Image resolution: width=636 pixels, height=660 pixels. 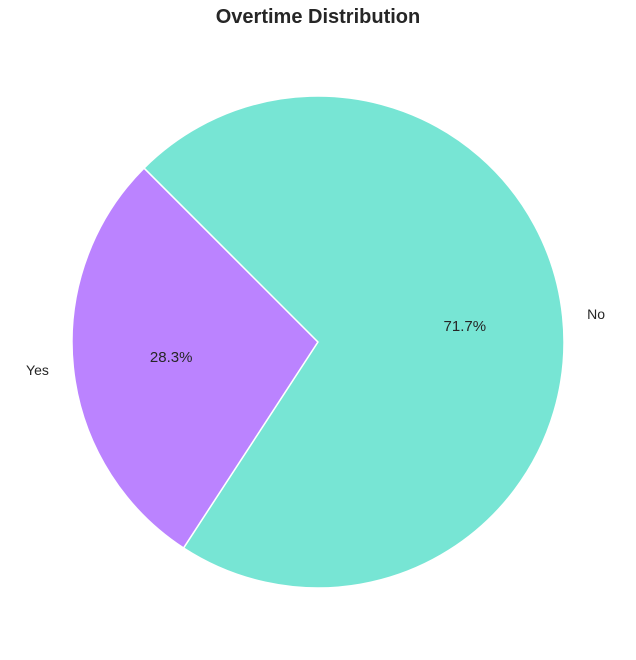 I want to click on slice-percent-no: 71.7%, so click(x=465, y=326).